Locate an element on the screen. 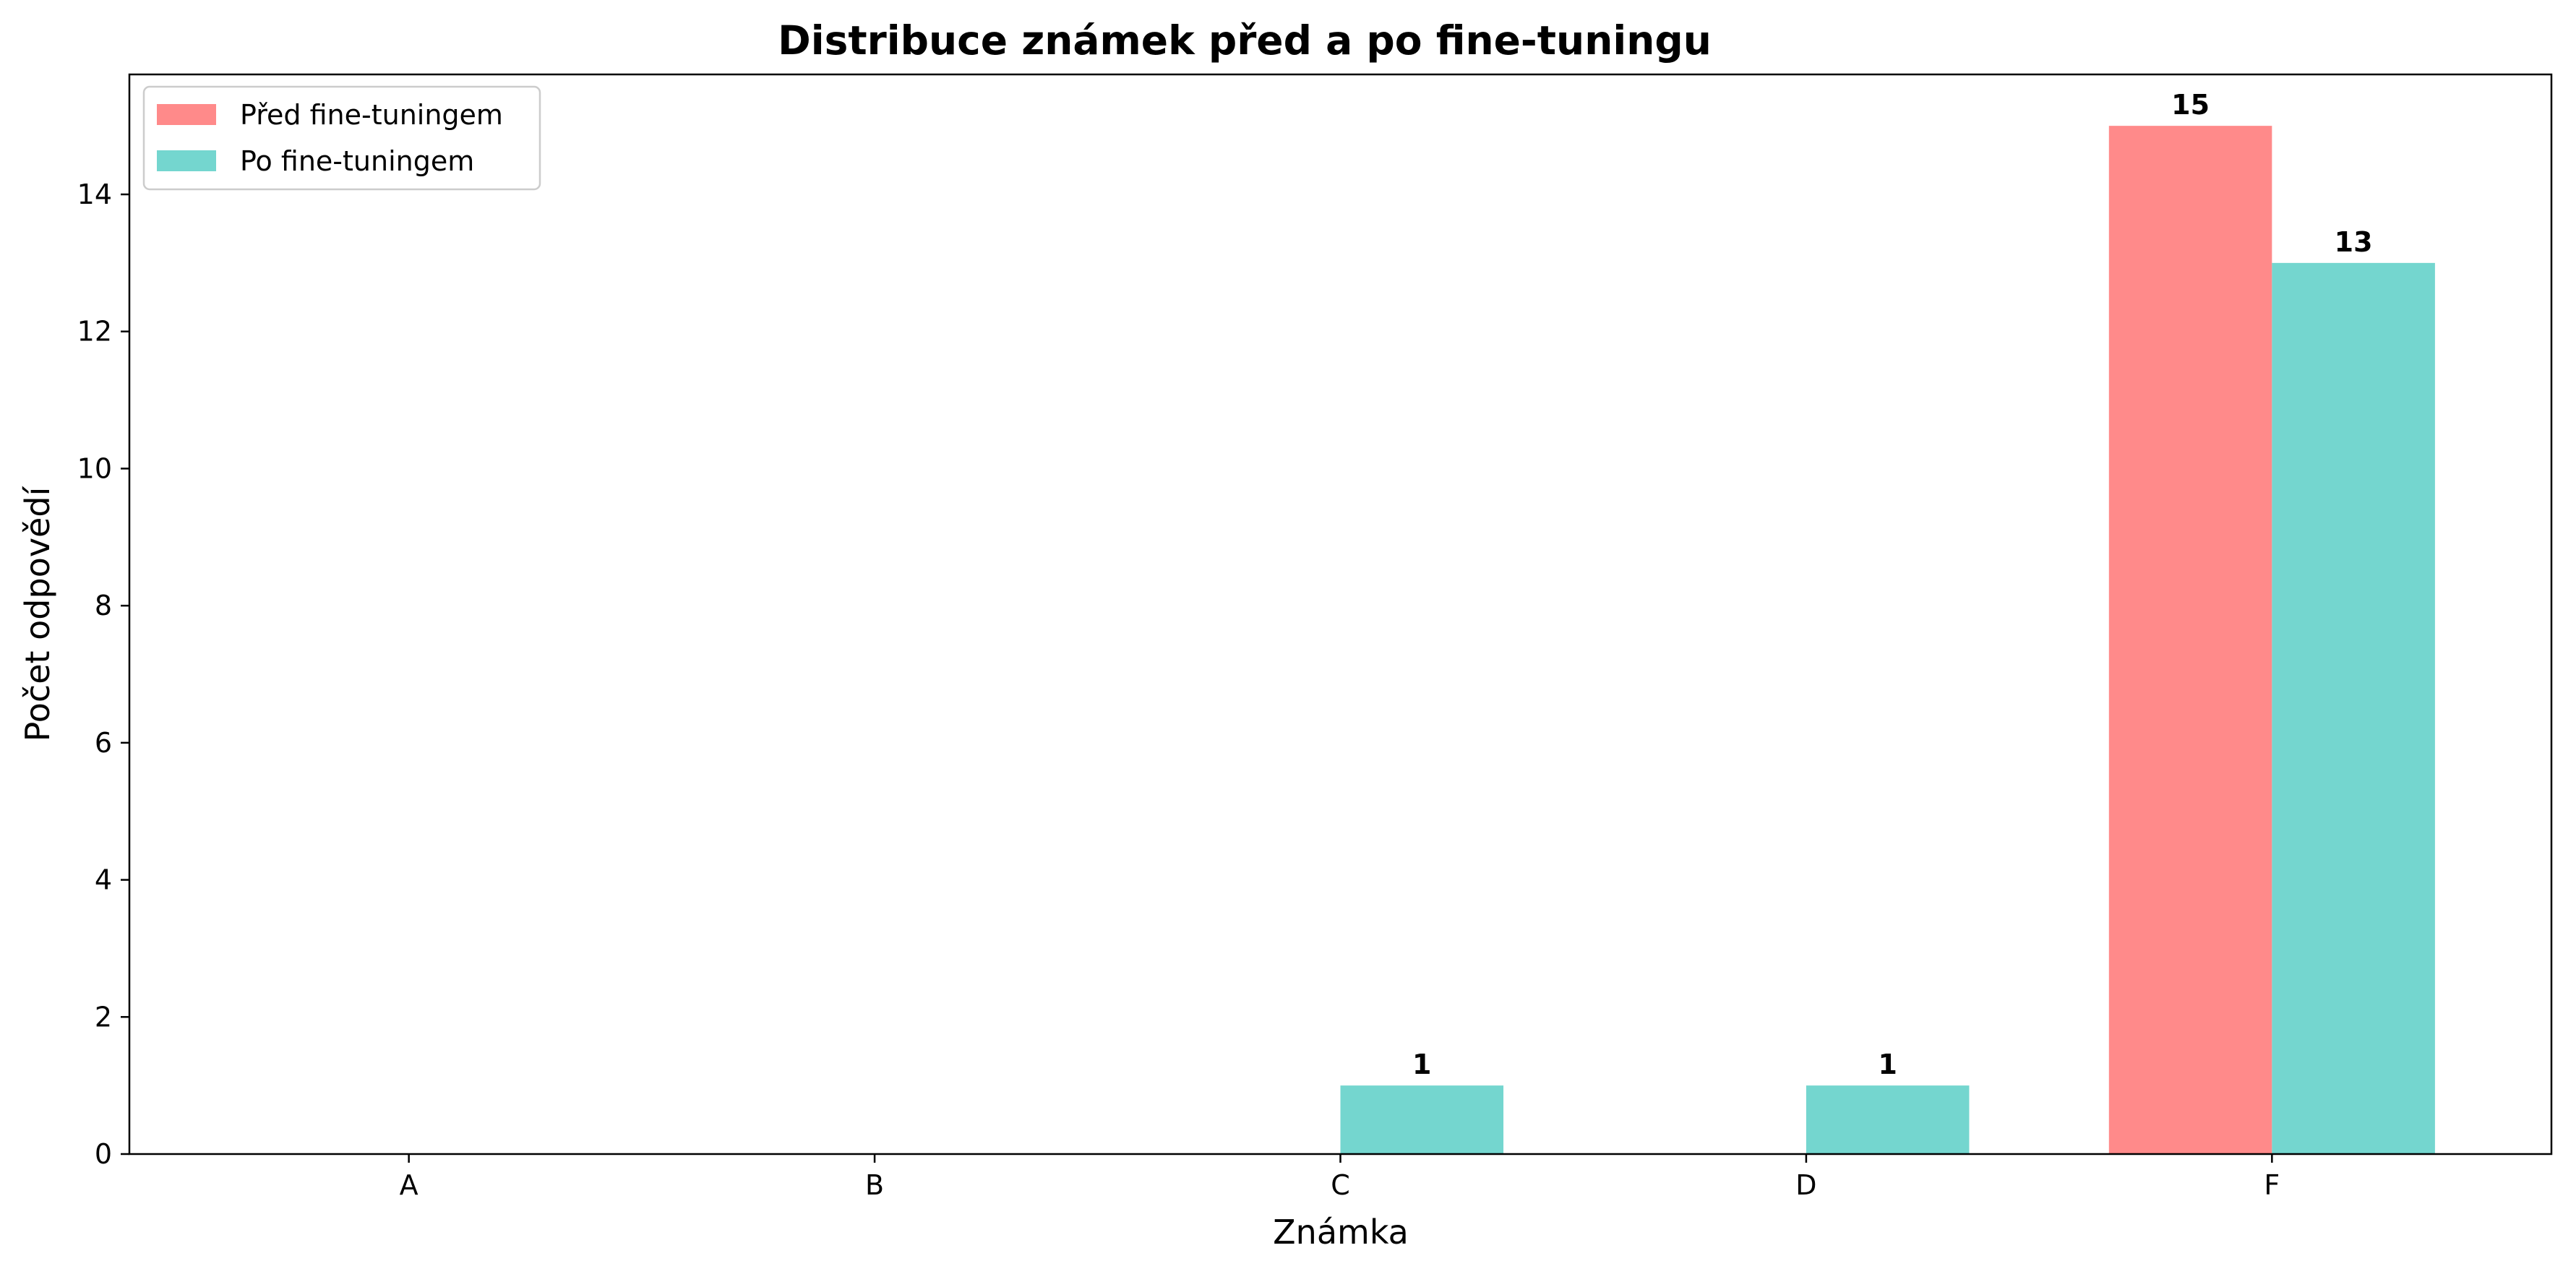 This screenshot has height=1274, width=2576. y-tick-label: 14 is located at coordinates (95, 194).